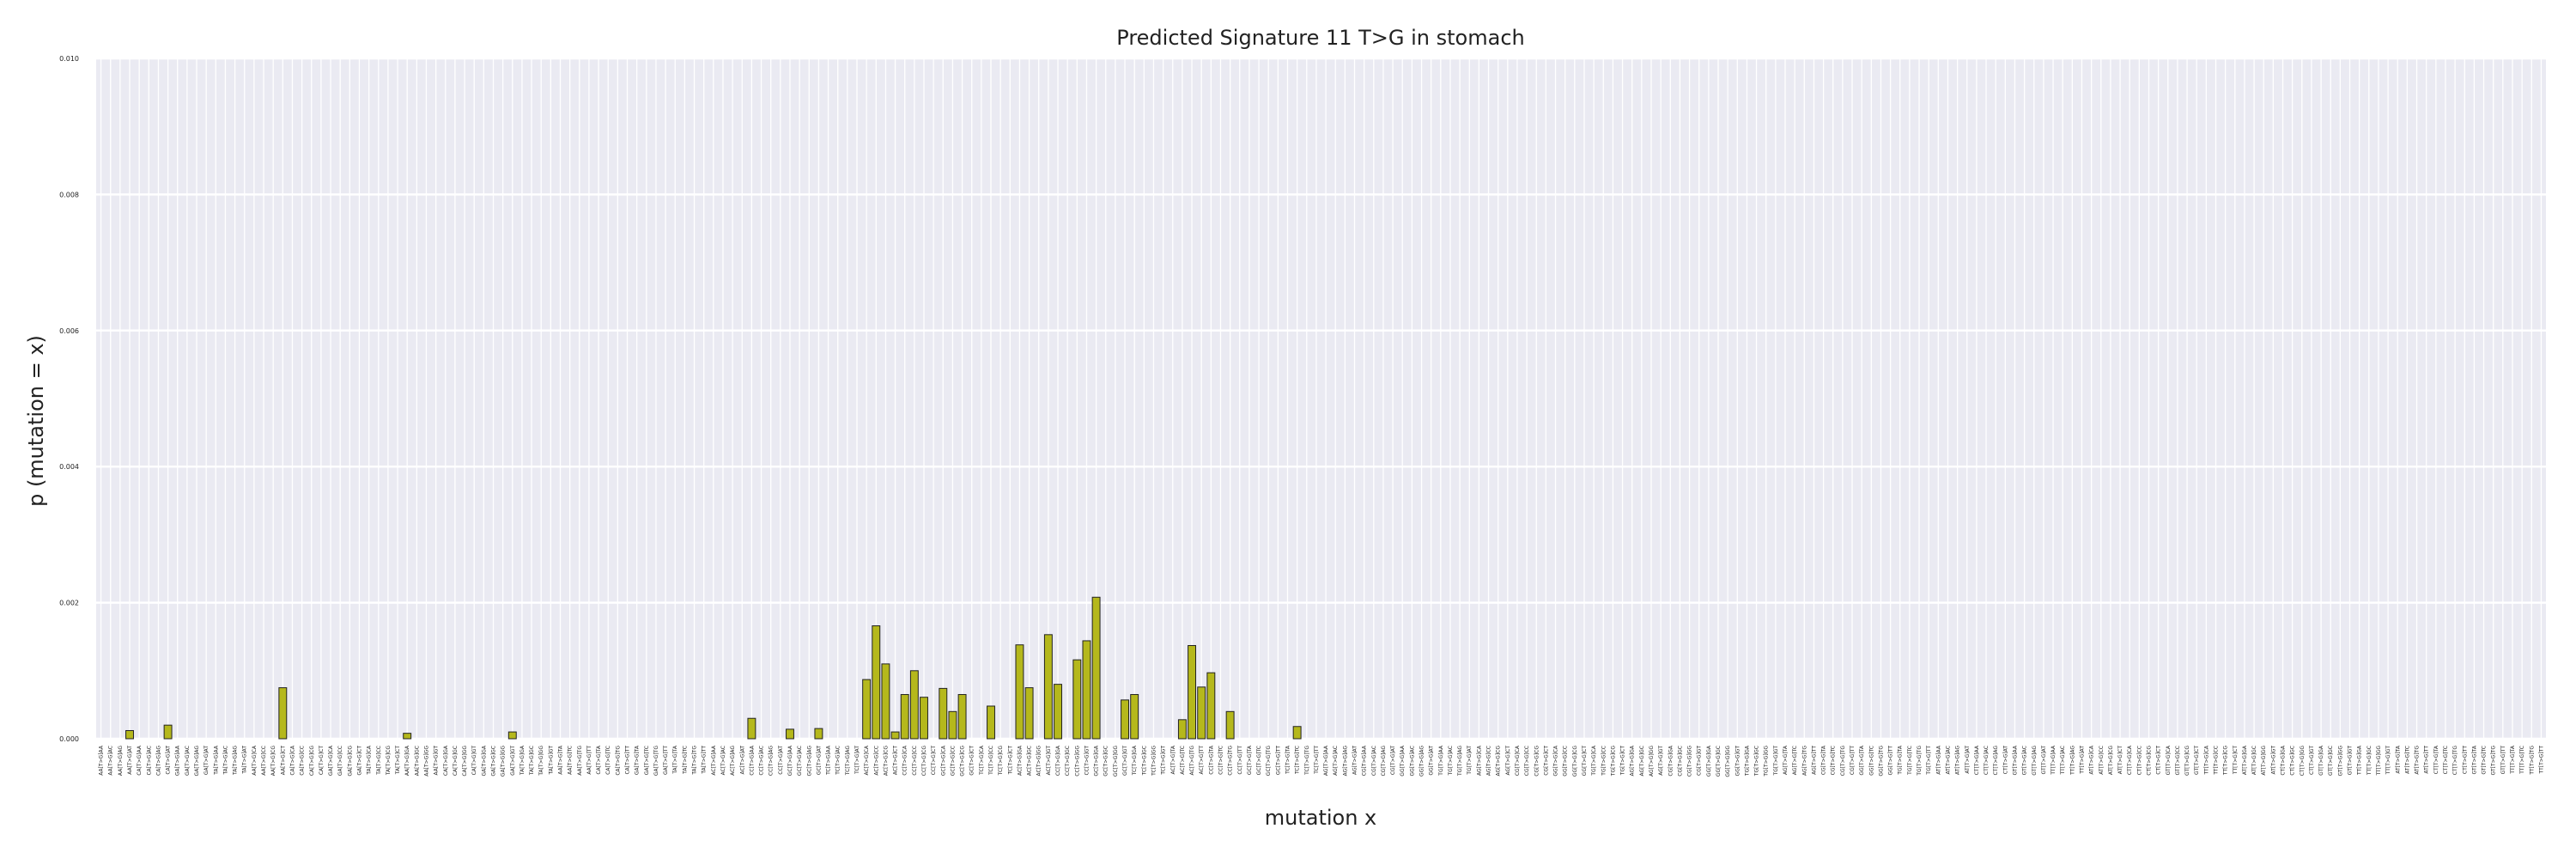  Describe the element at coordinates (1479, 760) in the screenshot. I see `x-tick-label: AG[T>G]CA` at that location.